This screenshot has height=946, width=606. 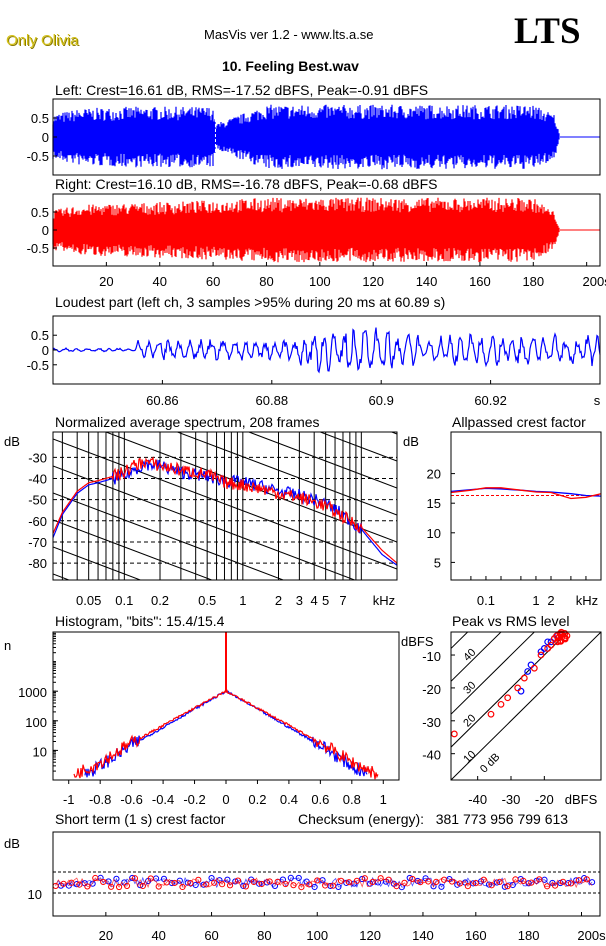 I want to click on short-crest-xtick-label: 80, so click(x=264, y=935).